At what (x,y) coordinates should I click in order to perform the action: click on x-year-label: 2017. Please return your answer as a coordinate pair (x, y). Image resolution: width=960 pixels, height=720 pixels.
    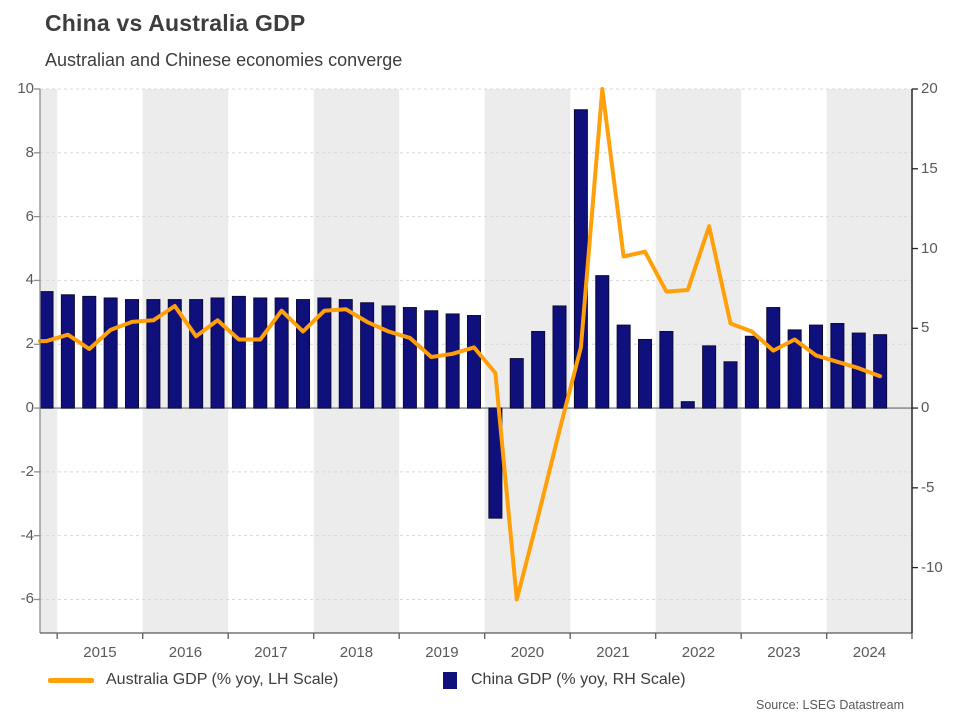
    Looking at the image, I should click on (271, 652).